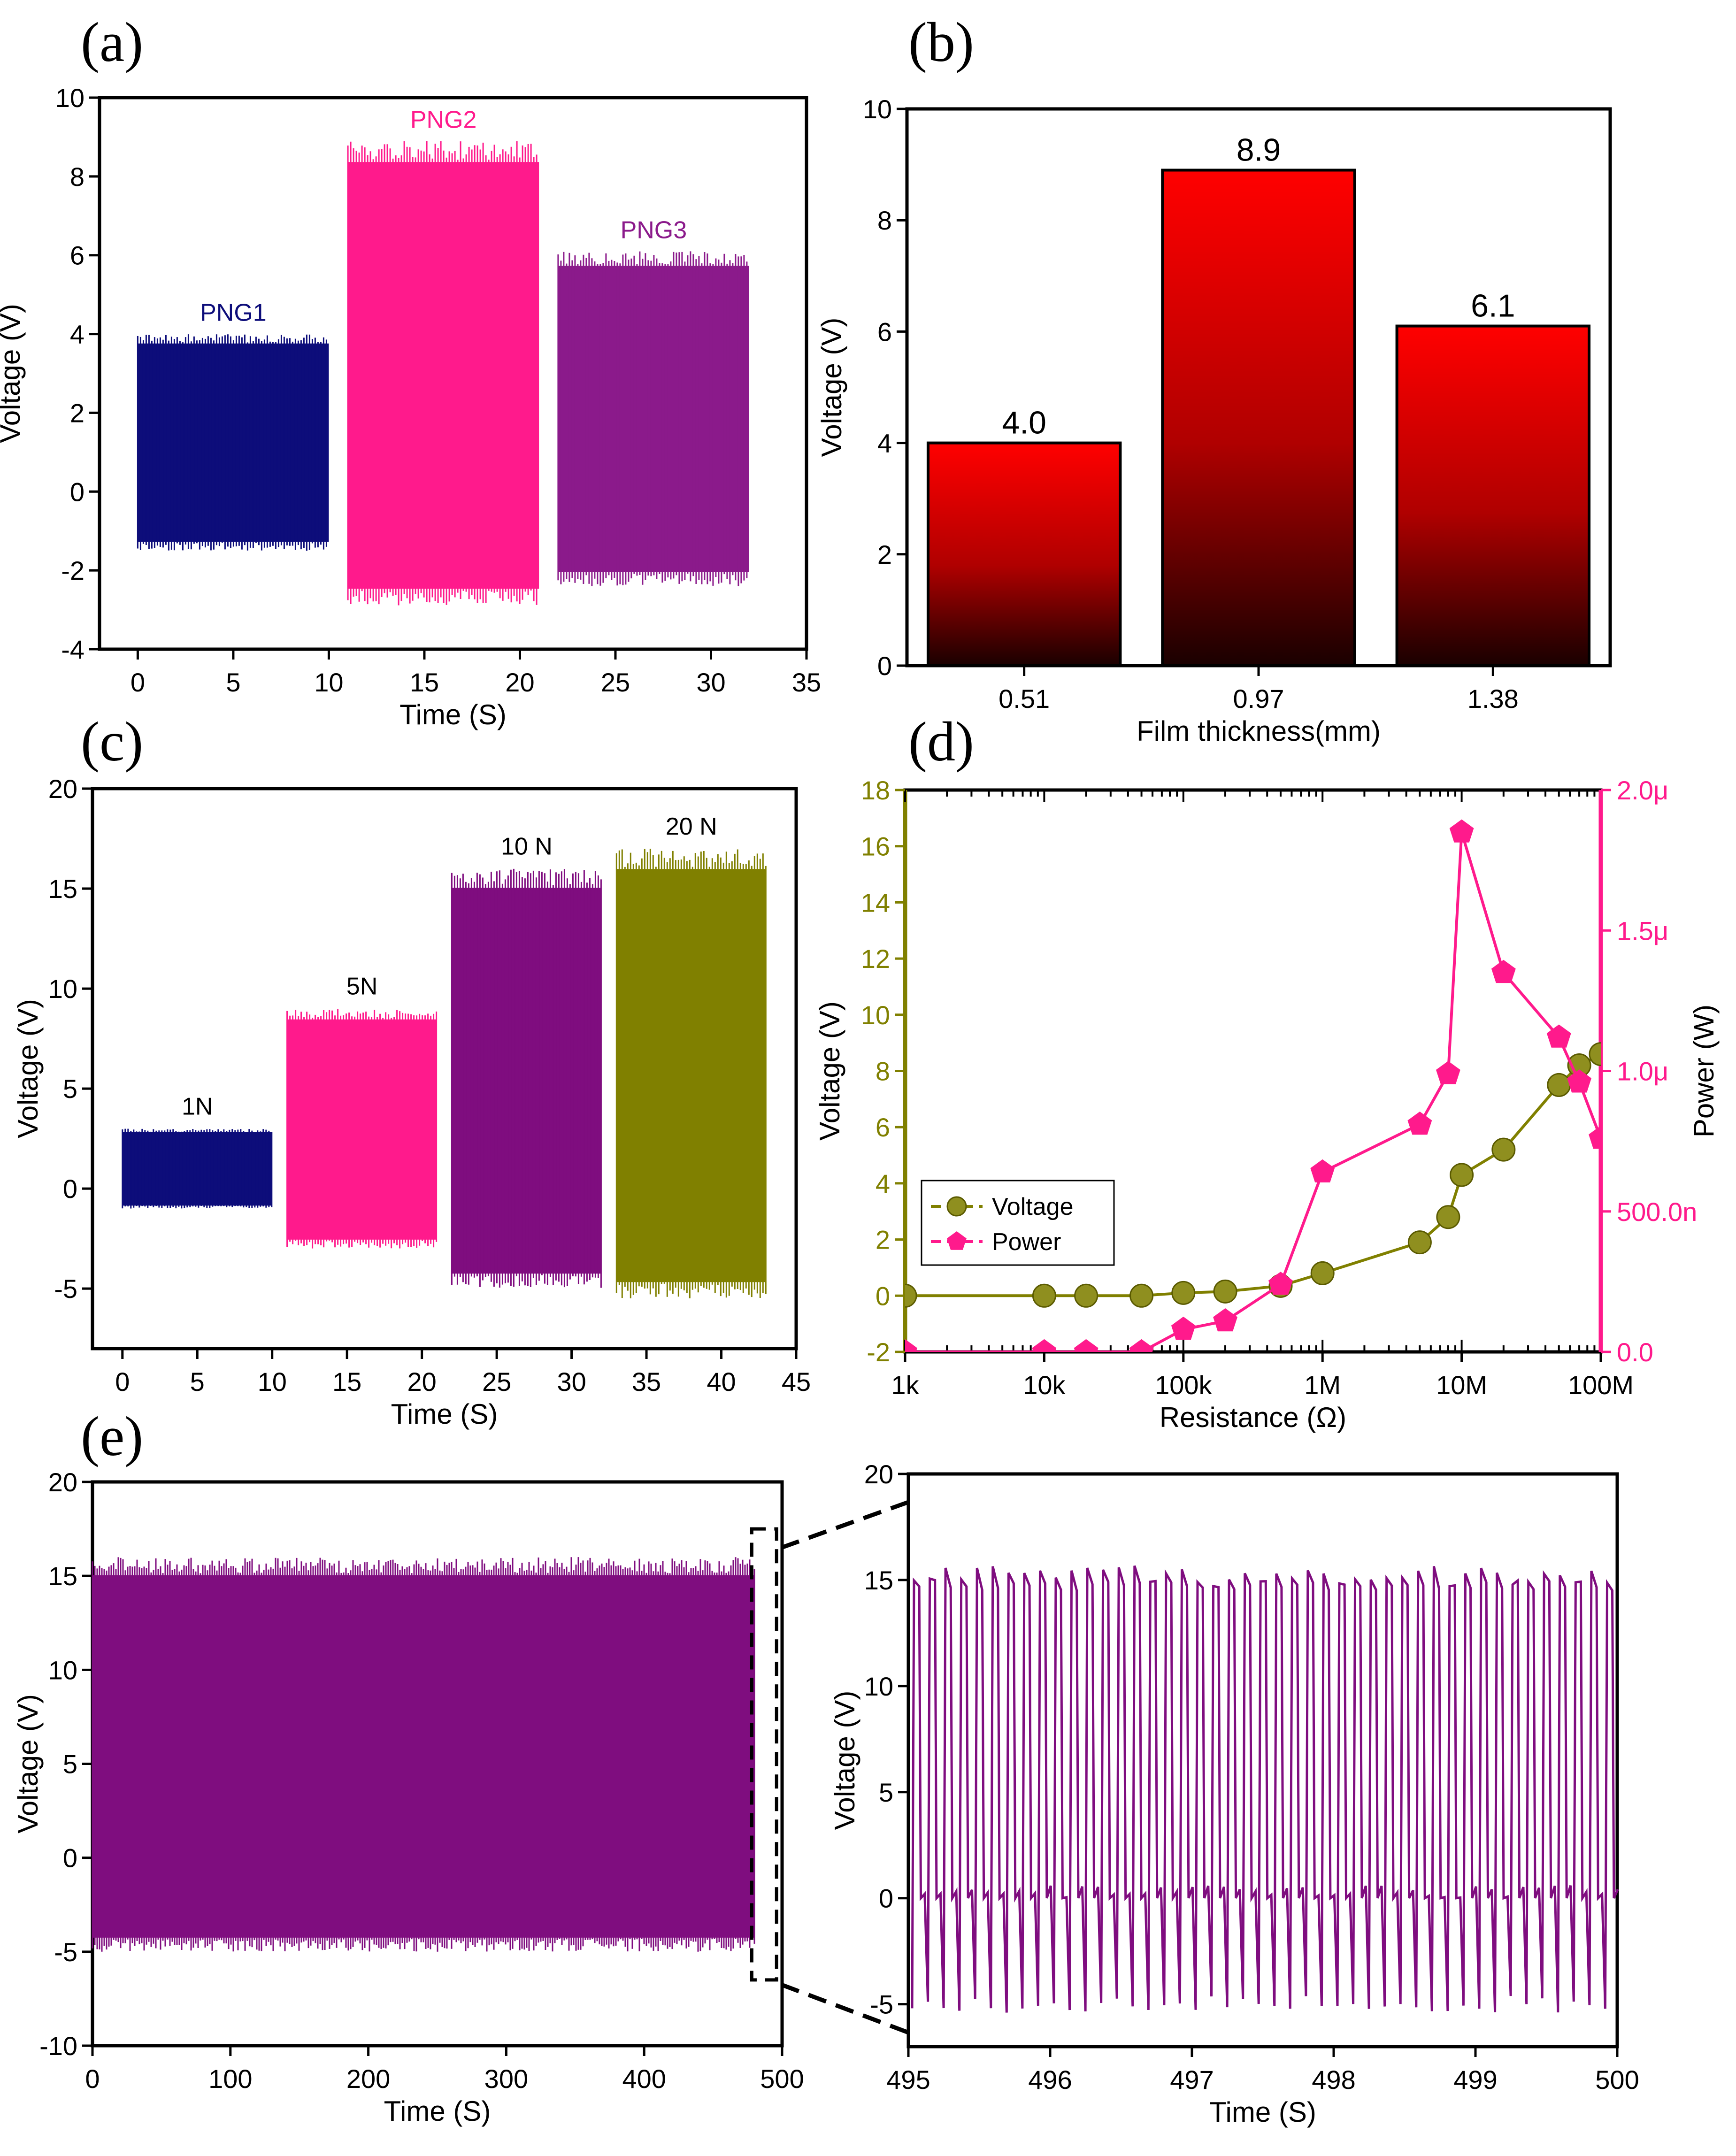  I want to click on x-tick-label: 0.97, so click(1258, 699).